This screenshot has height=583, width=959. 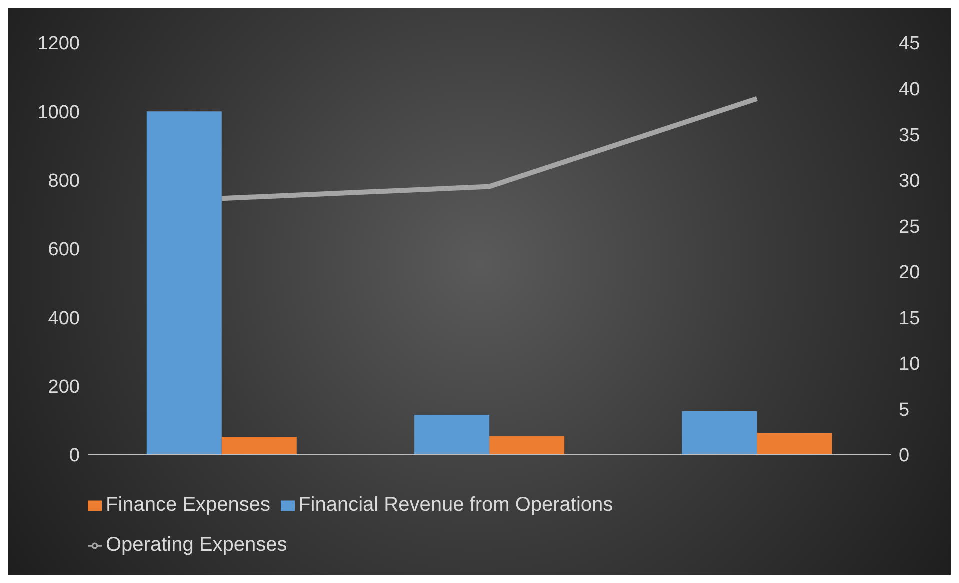 What do you see at coordinates (909, 273) in the screenshot?
I see `y2-tick-label: 20` at bounding box center [909, 273].